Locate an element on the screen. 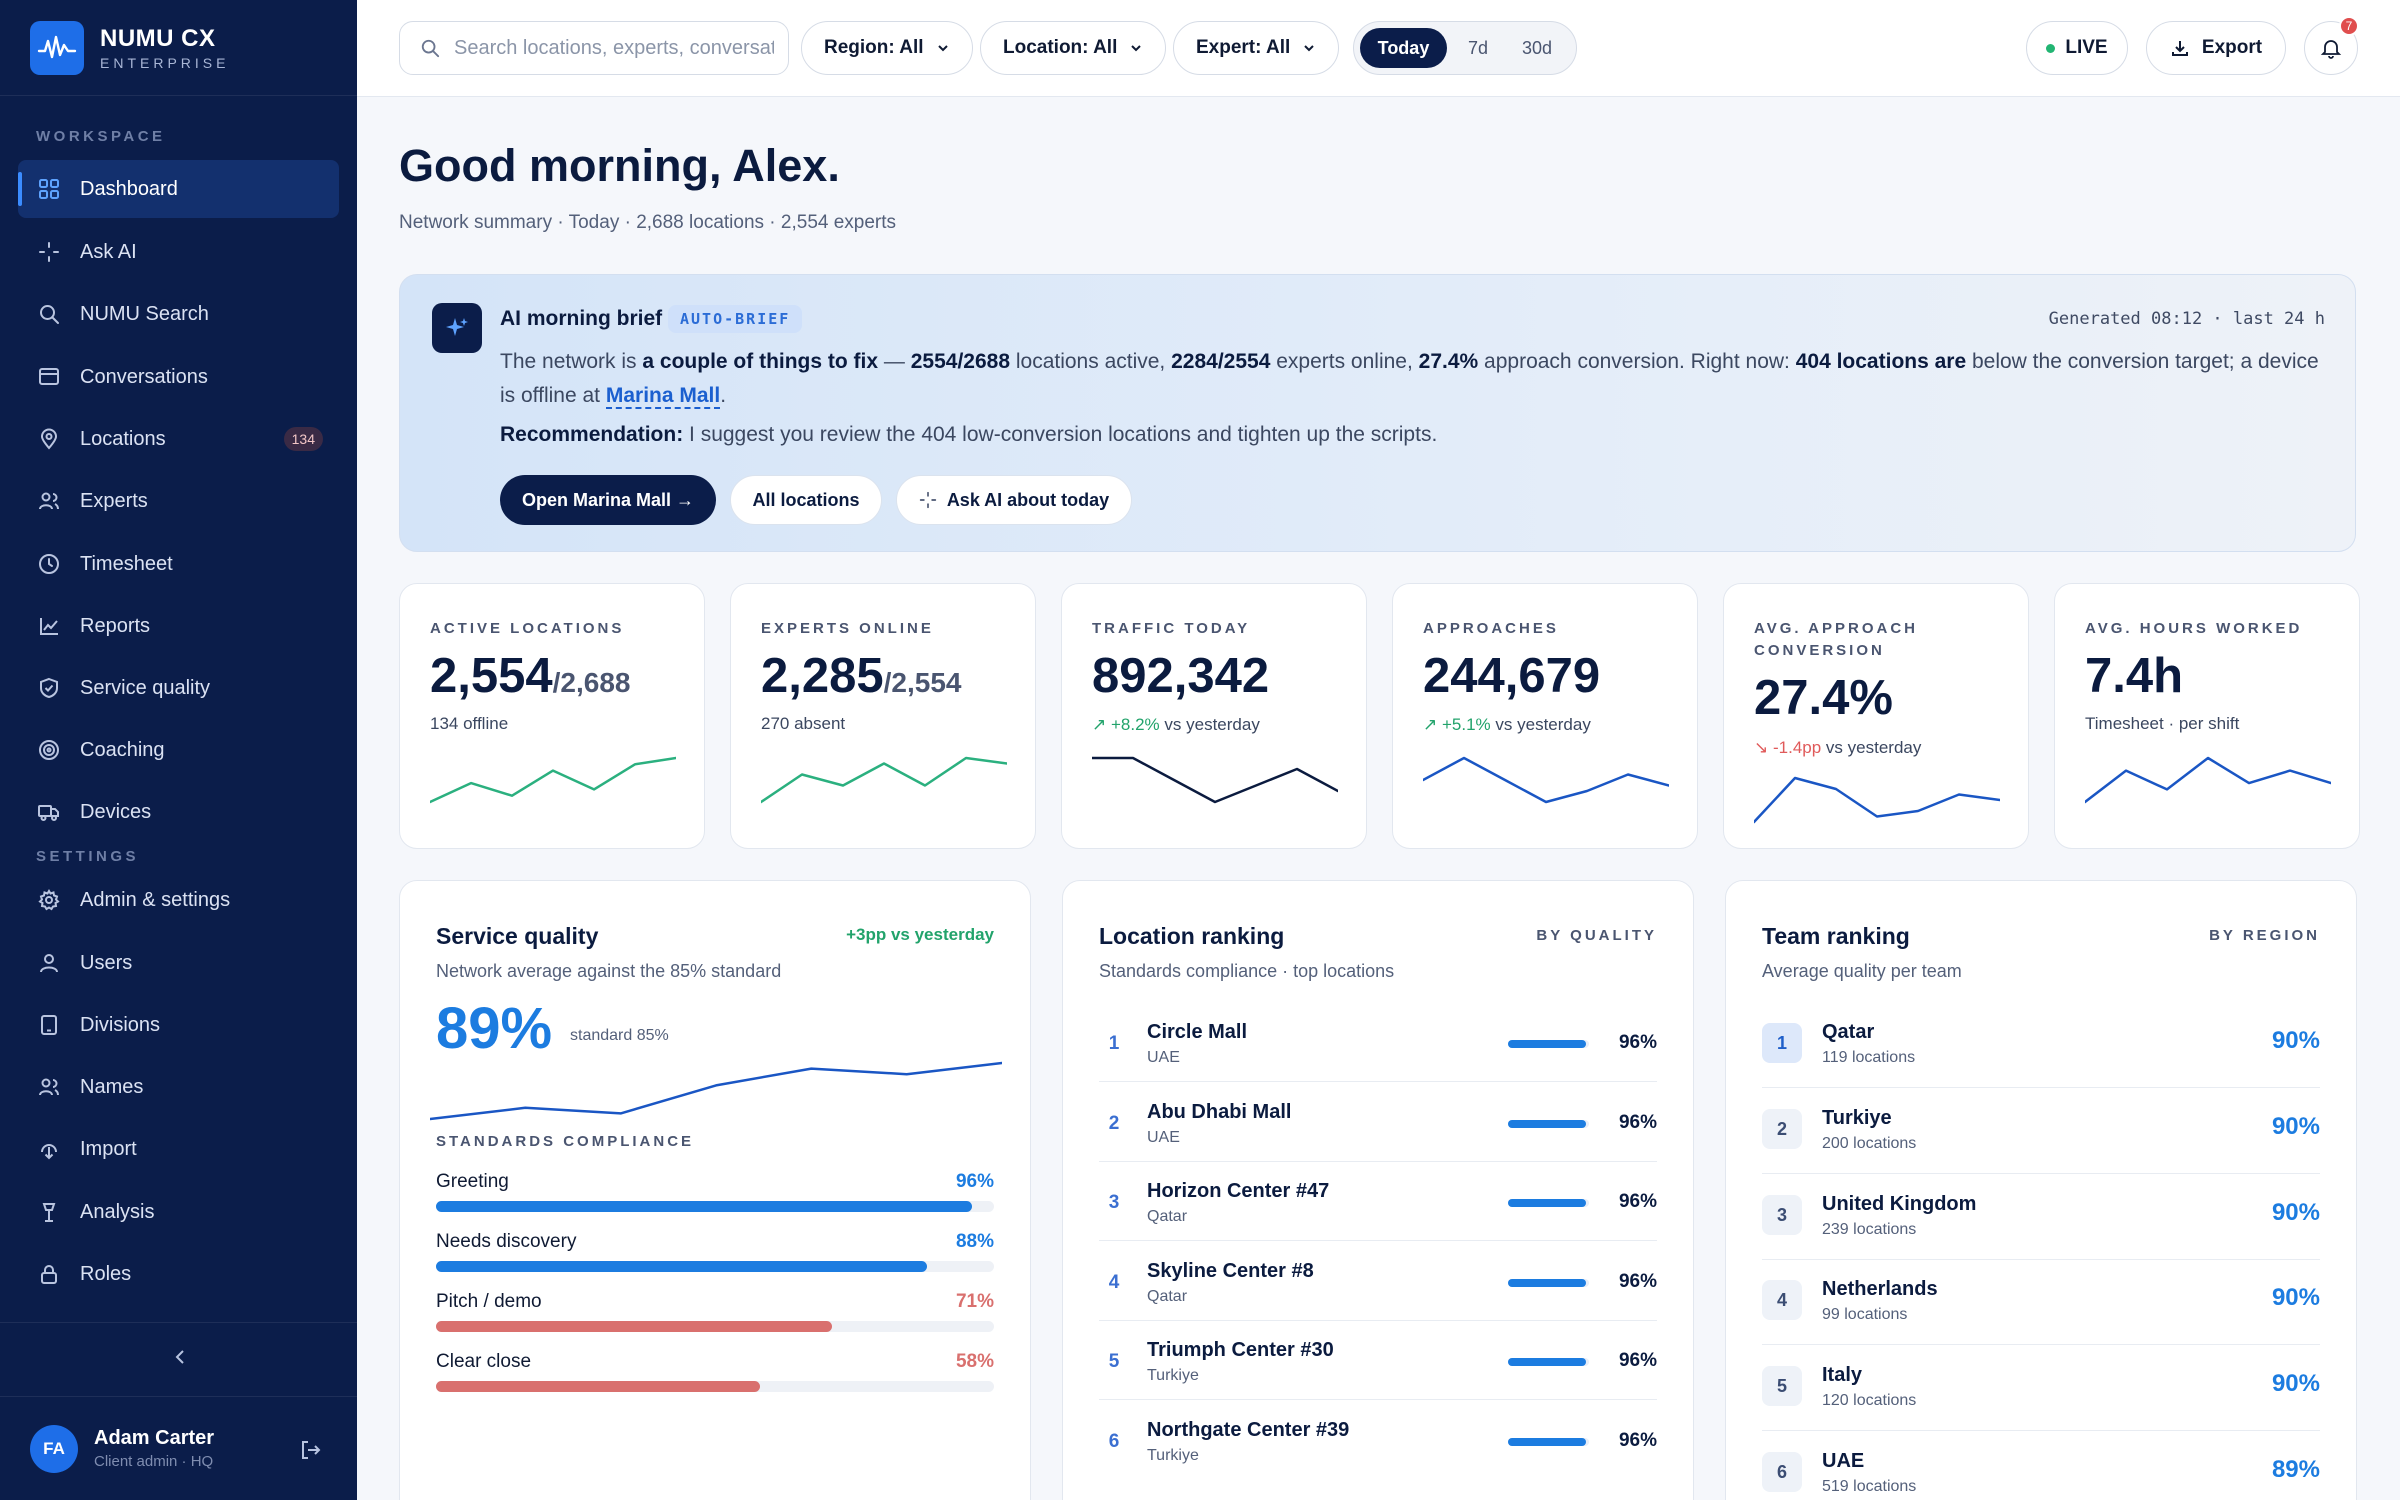  marina-mall-link: Marina Mall is located at coordinates (663, 396).